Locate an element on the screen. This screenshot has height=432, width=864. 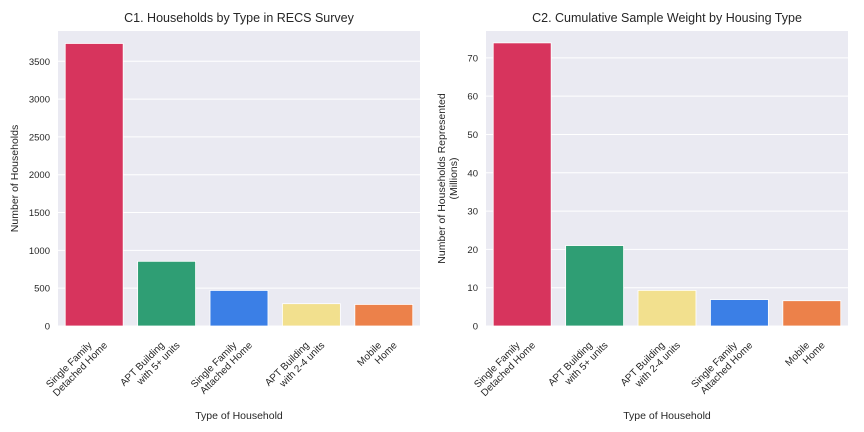
y-tick-label: 2500 is located at coordinates (39, 137).